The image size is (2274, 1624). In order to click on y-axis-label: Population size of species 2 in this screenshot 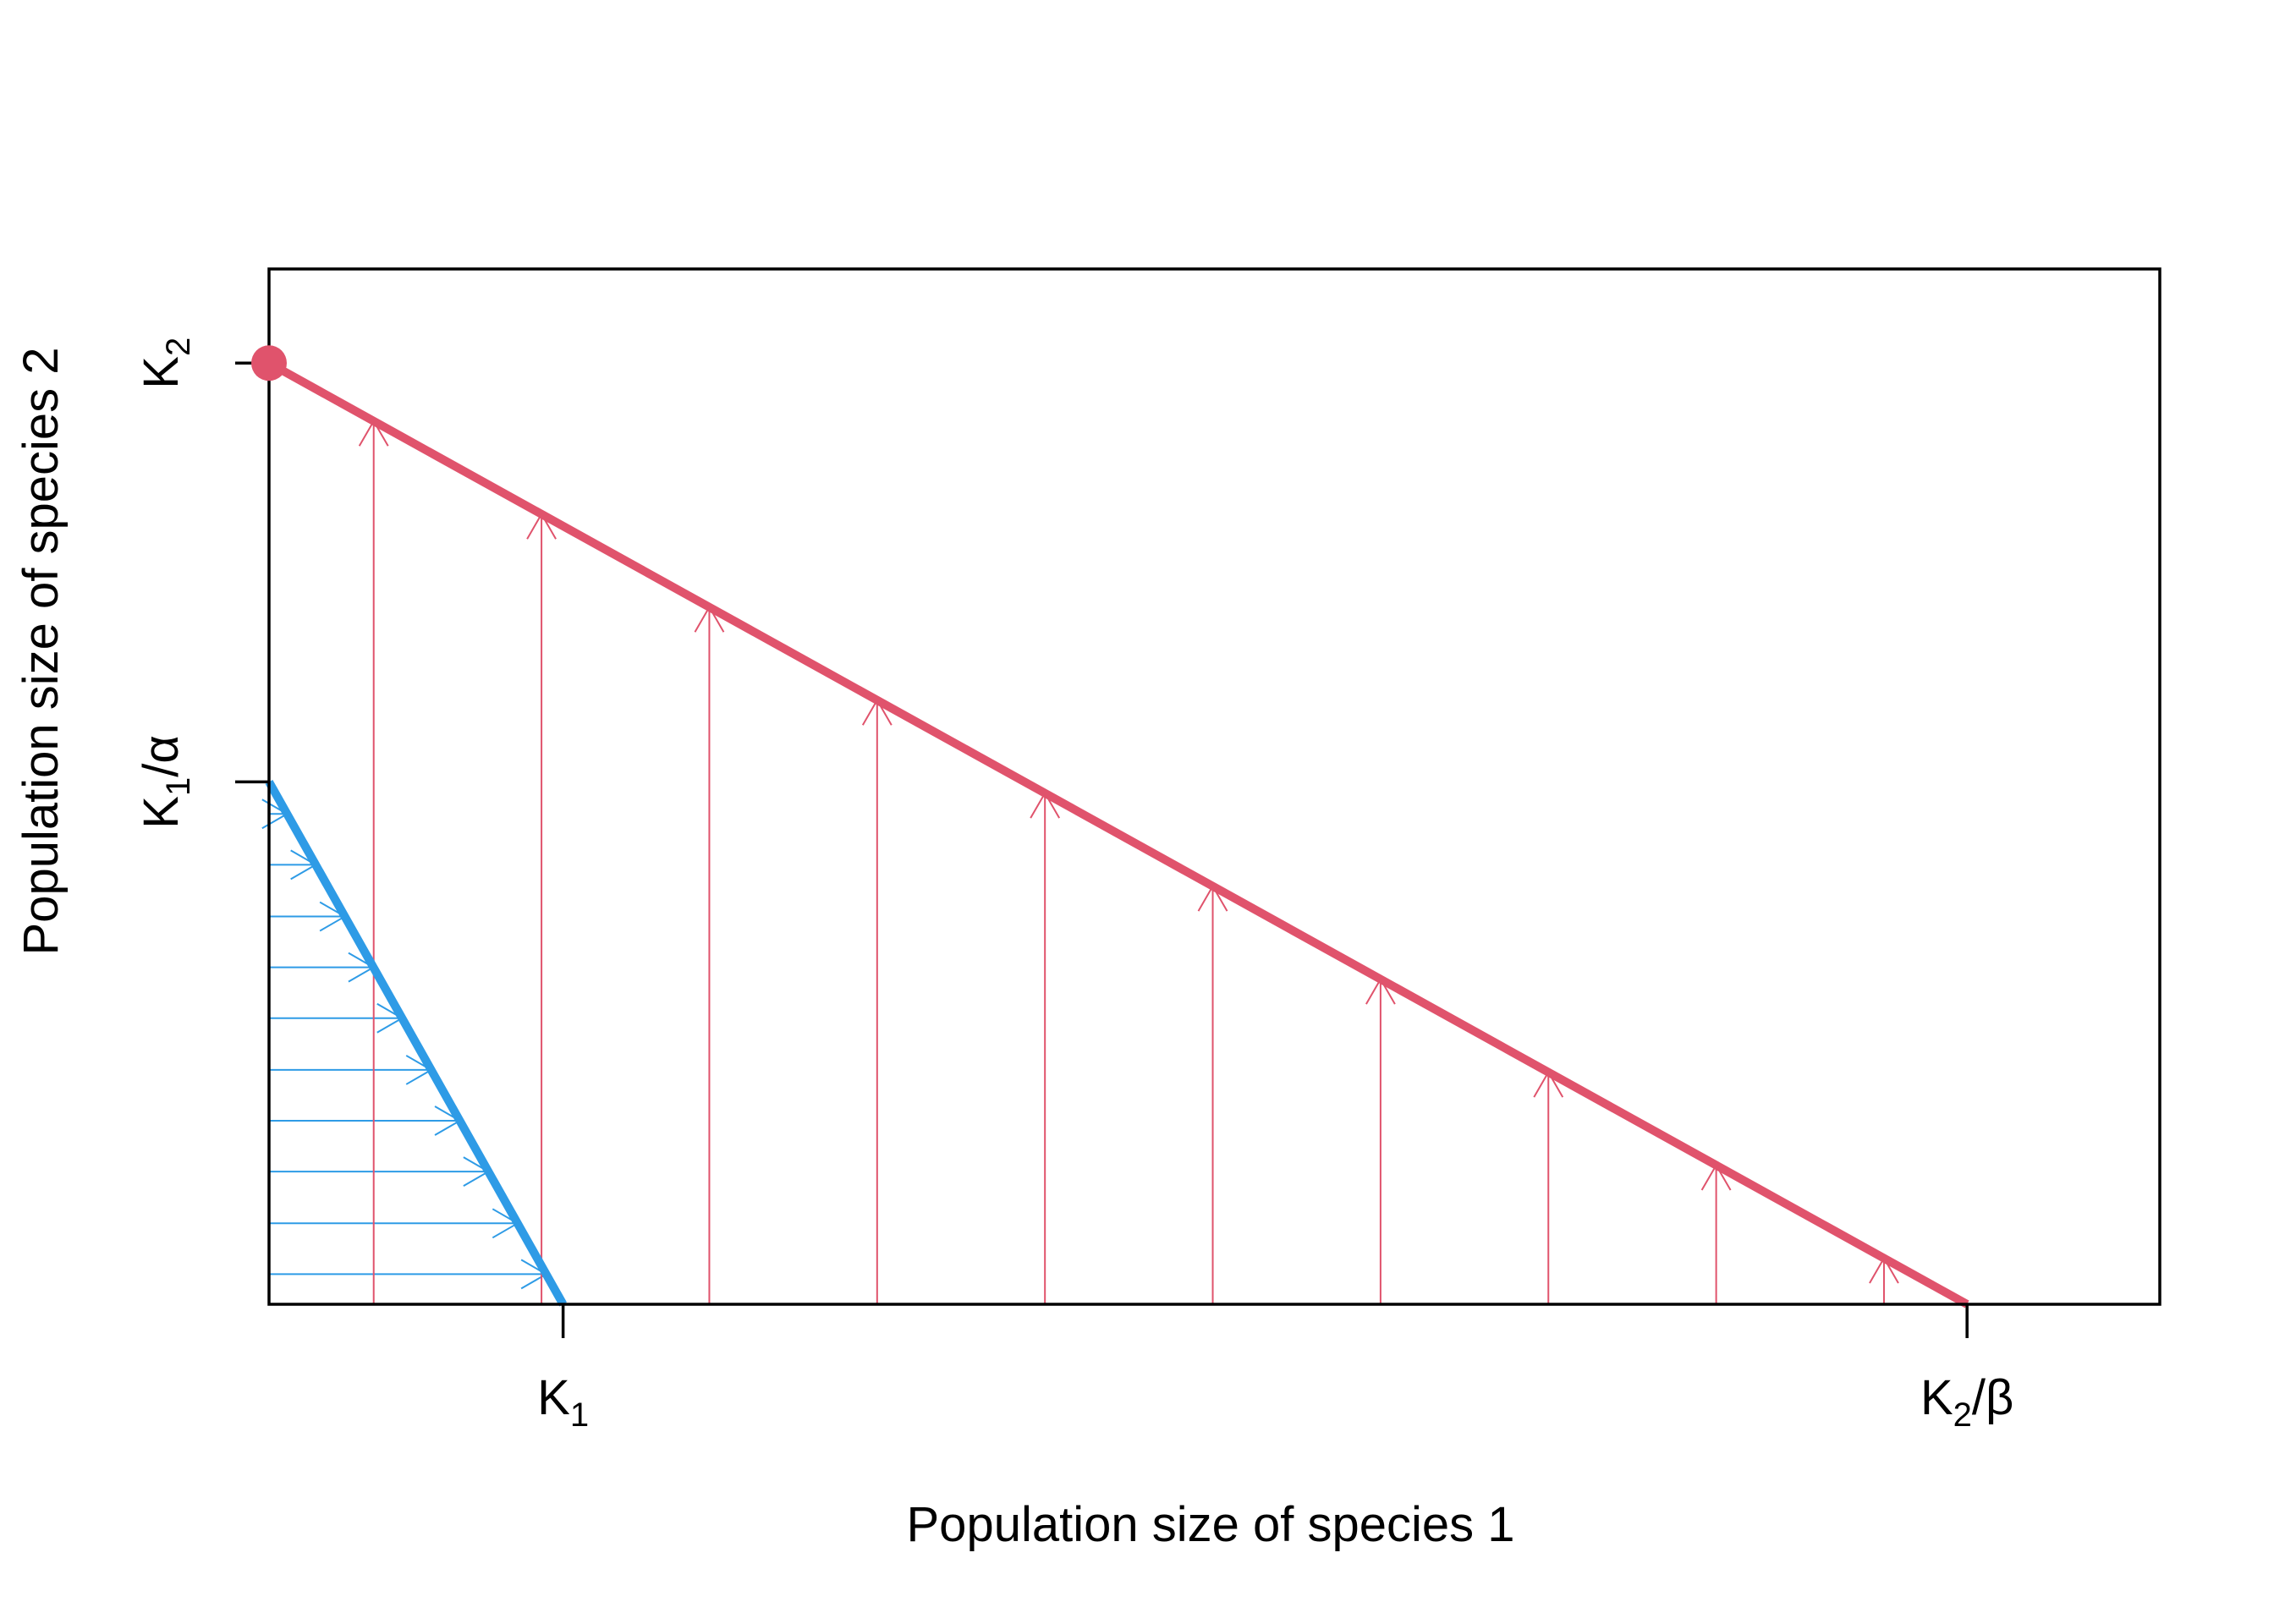, I will do `click(41, 652)`.